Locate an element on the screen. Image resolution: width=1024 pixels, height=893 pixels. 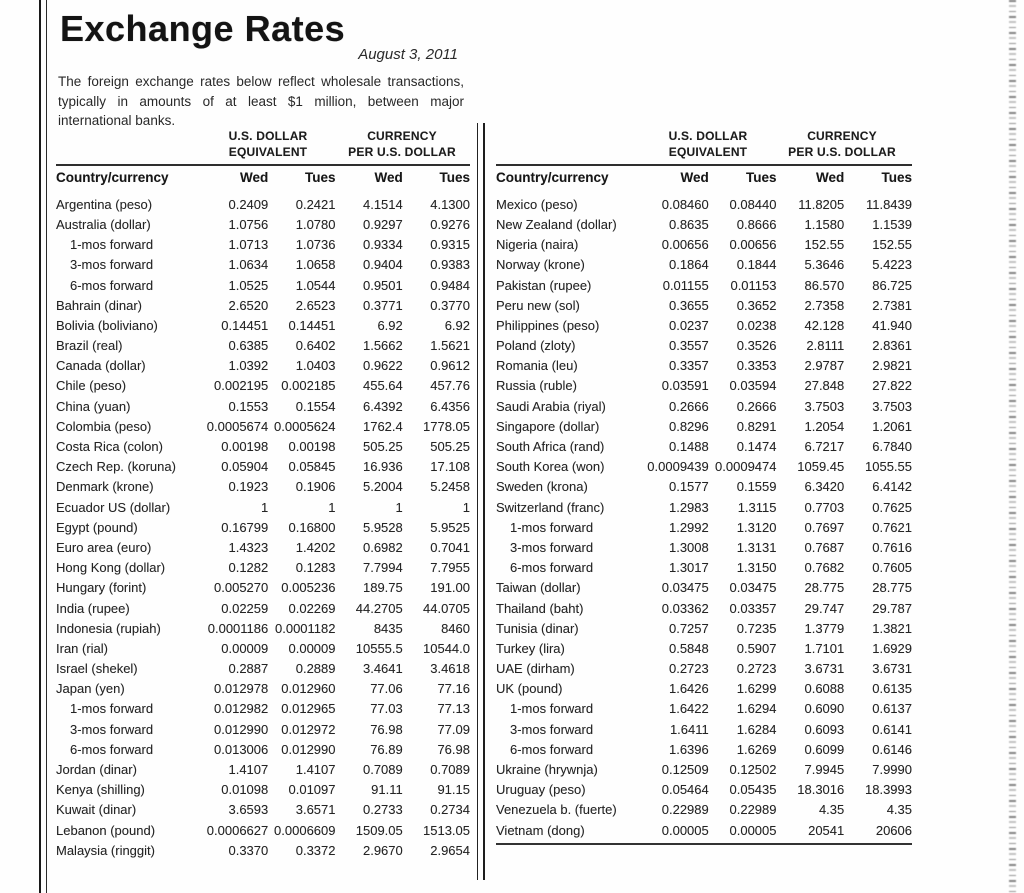
rate-cell: 1.0525 is located at coordinates (248, 285).